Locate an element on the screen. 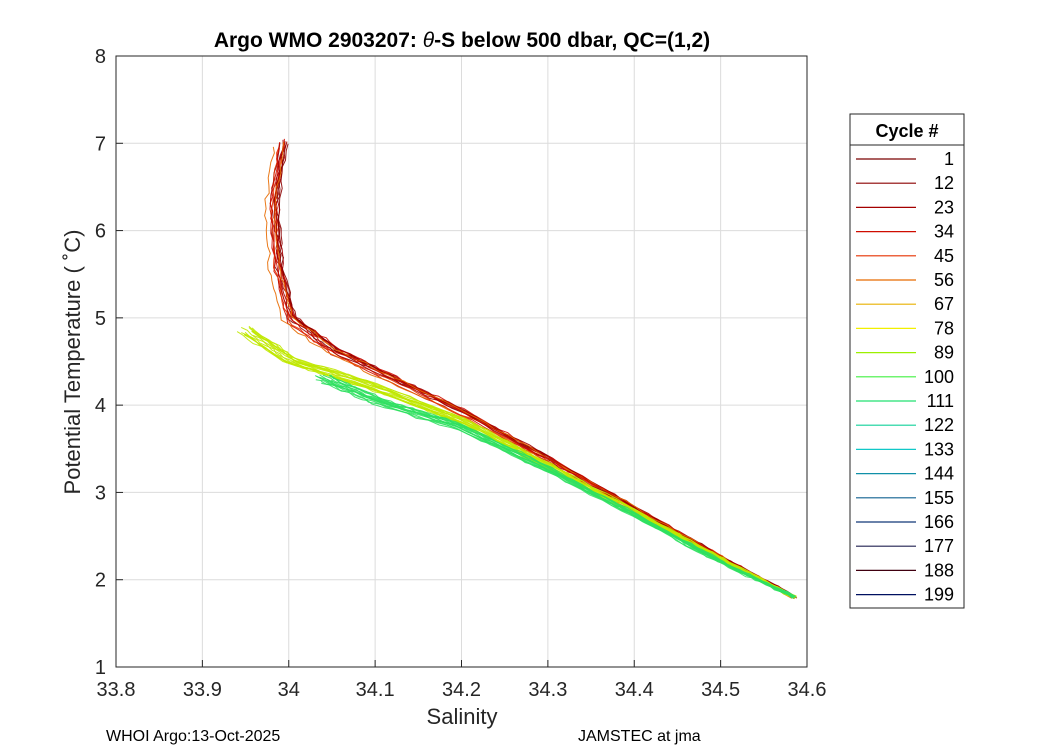 The height and width of the screenshot is (750, 1050). legend-entry-label: 45 is located at coordinates (944, 256).